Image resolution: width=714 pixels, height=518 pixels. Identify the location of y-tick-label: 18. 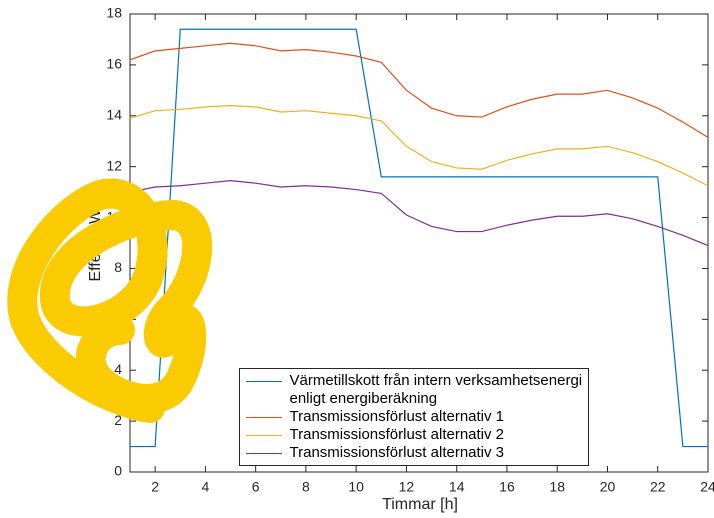
(114, 13).